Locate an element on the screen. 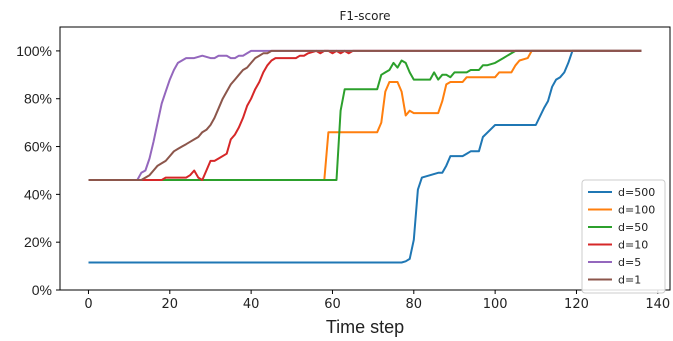  legend-label: d=10 is located at coordinates (633, 245).